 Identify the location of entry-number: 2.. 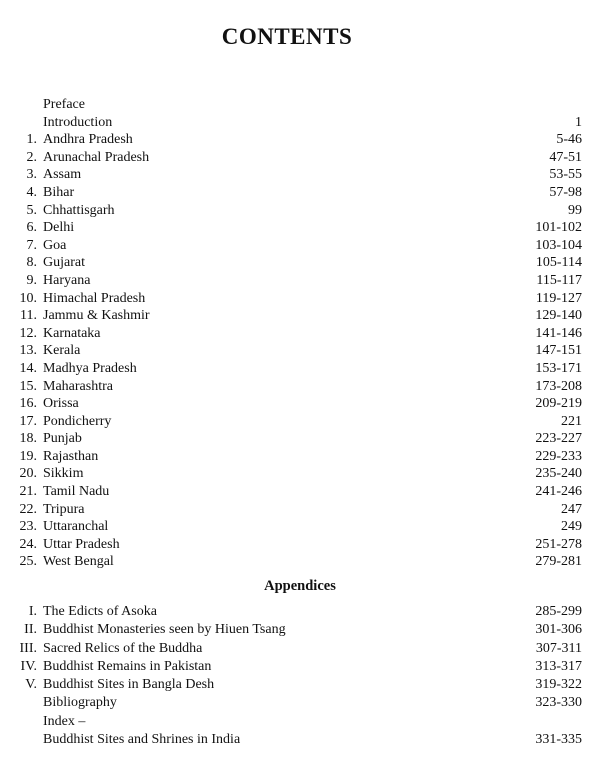
(32, 157).